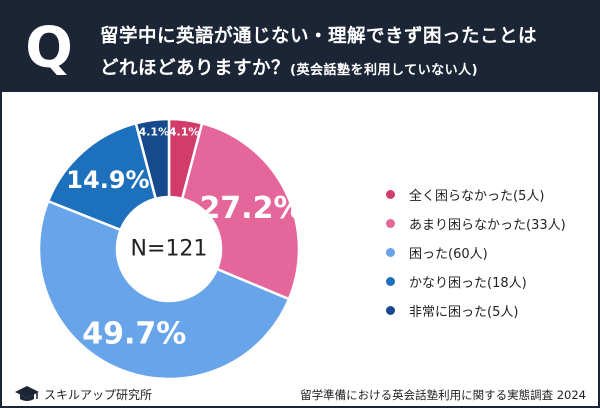  Describe the element at coordinates (154, 131) in the screenshot. I see `slice-label-5: 4.1%` at that location.